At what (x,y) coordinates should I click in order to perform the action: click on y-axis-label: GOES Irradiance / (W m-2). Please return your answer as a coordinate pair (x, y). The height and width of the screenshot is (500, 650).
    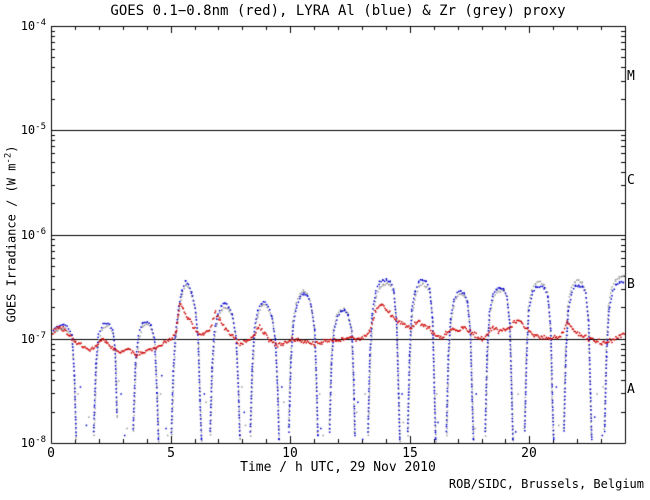
    Looking at the image, I should click on (11, 234).